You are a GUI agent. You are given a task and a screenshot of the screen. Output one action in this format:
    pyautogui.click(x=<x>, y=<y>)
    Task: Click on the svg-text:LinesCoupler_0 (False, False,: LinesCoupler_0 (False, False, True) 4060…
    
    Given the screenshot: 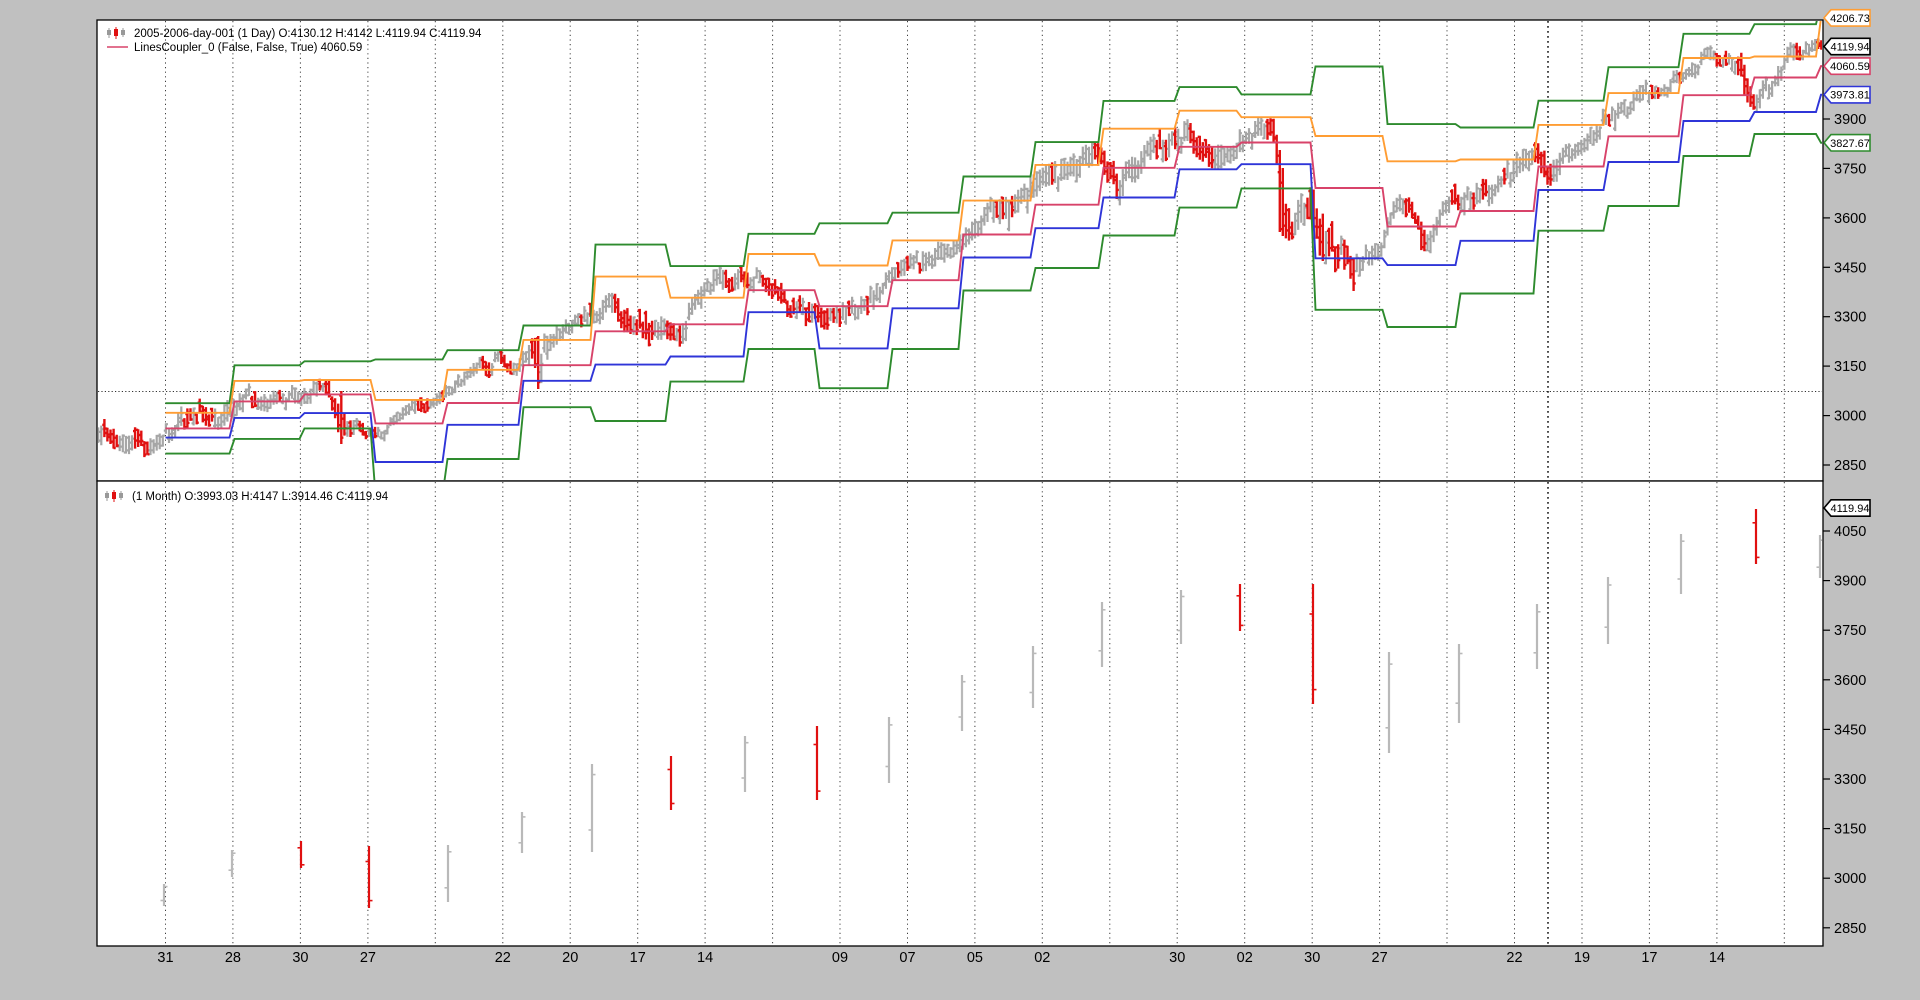 What is the action you would take?
    pyautogui.click(x=248, y=48)
    